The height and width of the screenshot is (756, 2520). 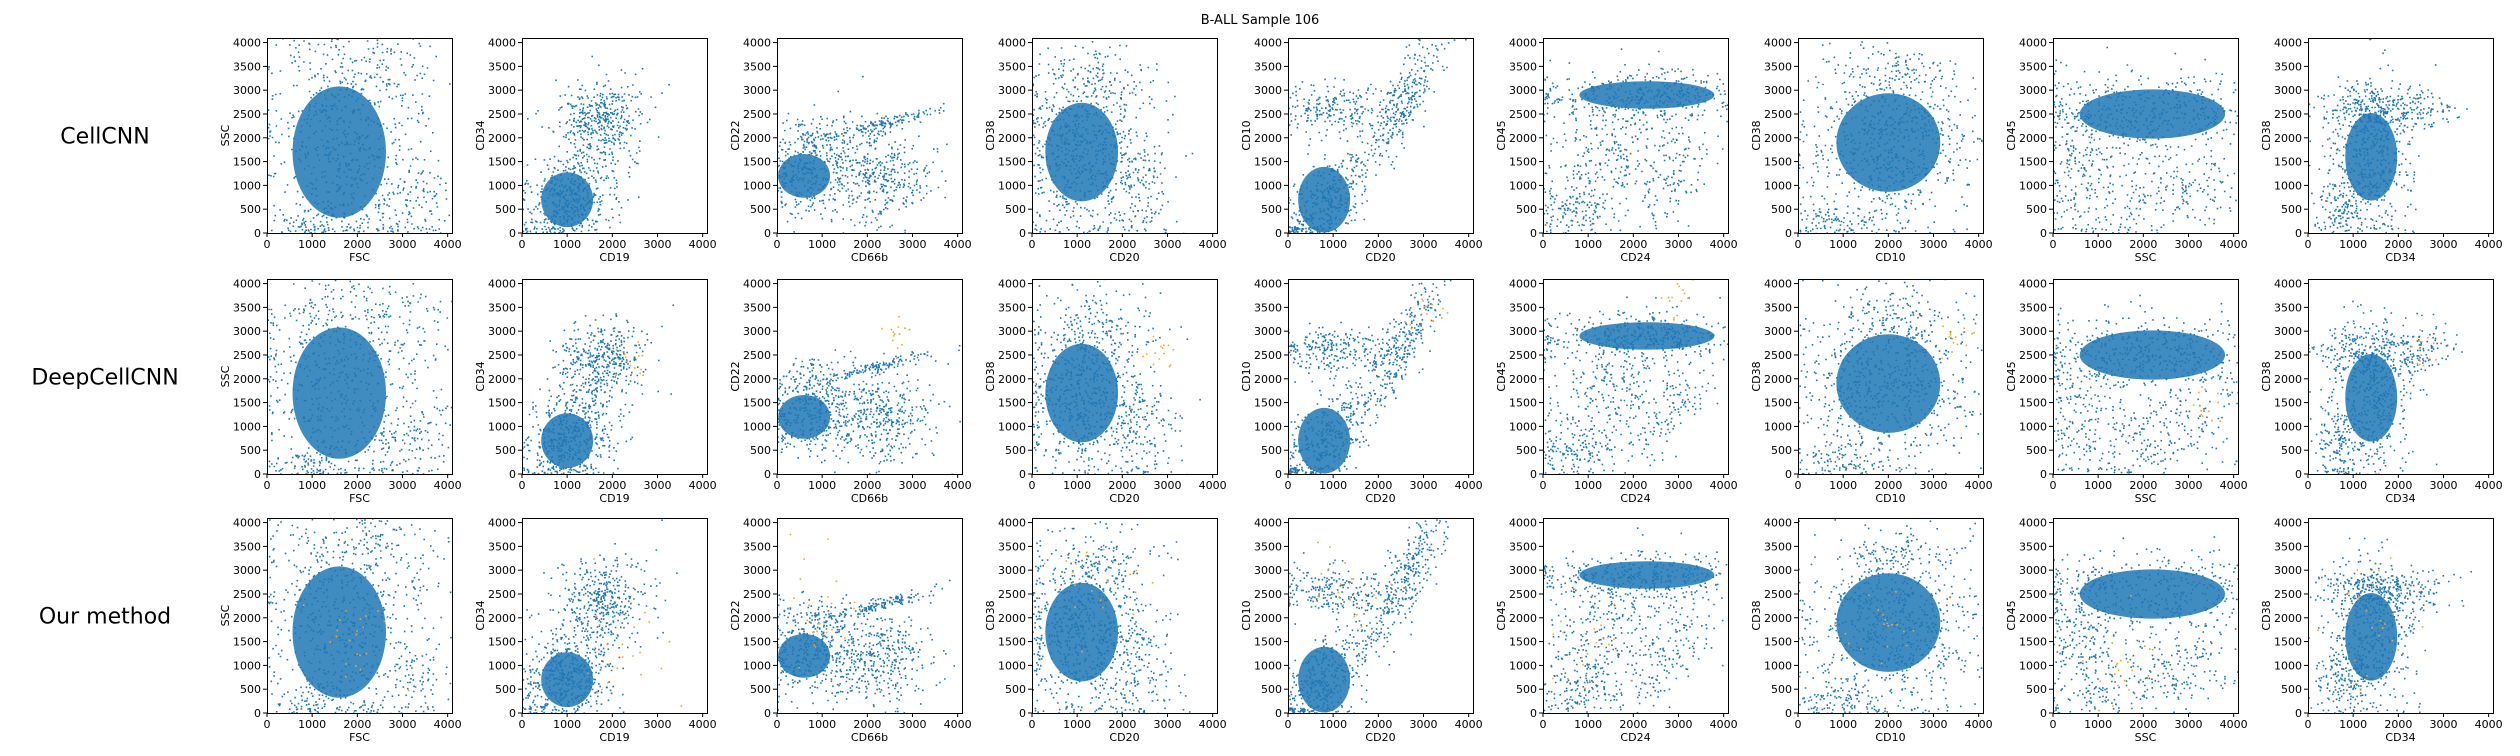 I want to click on x-axis-label: CD19, so click(x=614, y=737).